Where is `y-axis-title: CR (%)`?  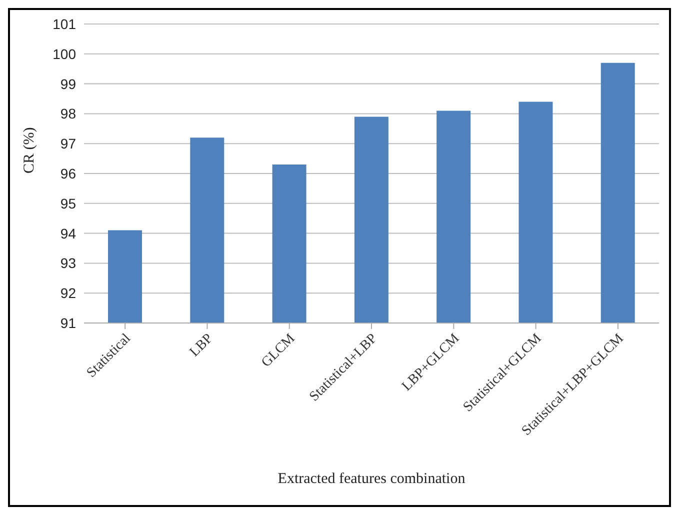
y-axis-title: CR (%) is located at coordinates (29, 150).